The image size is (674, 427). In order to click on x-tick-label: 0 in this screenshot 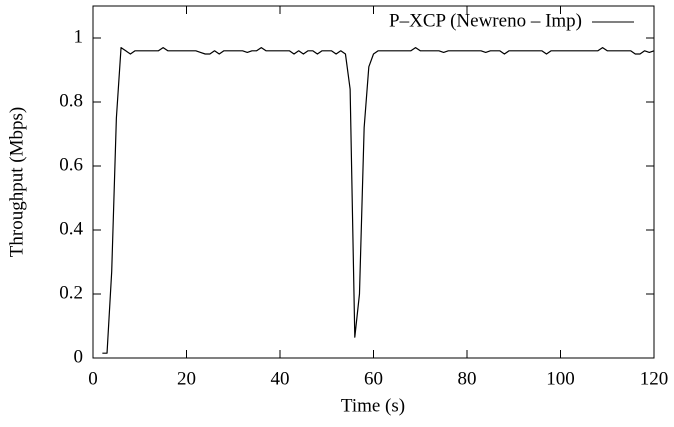, I will do `click(93, 378)`.